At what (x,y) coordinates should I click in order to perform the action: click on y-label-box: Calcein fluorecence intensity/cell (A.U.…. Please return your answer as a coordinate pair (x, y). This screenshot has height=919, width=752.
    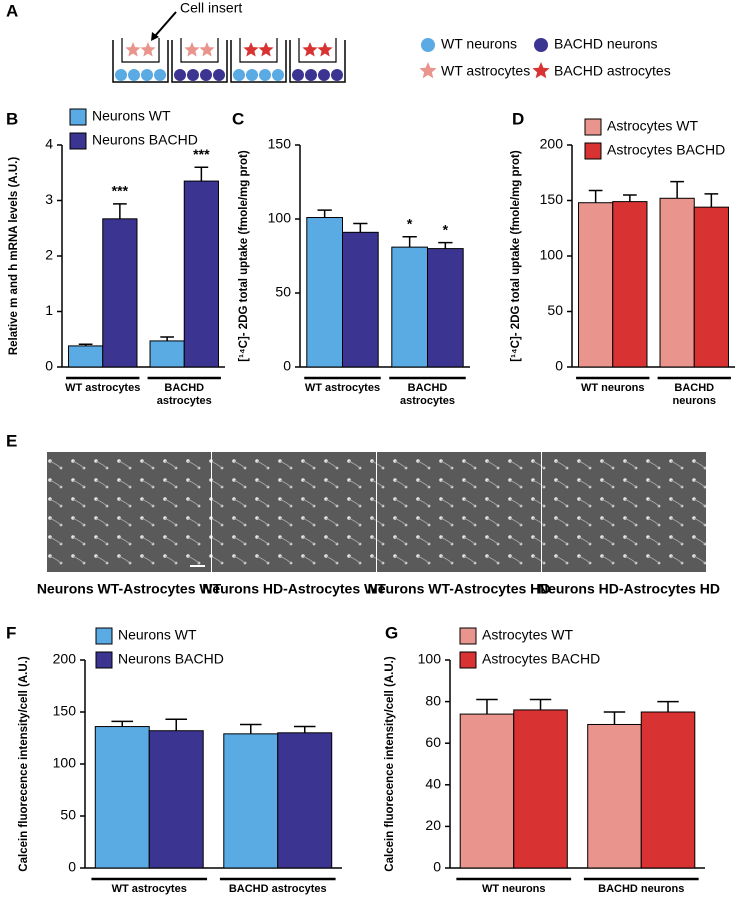
    Looking at the image, I should click on (390, 764).